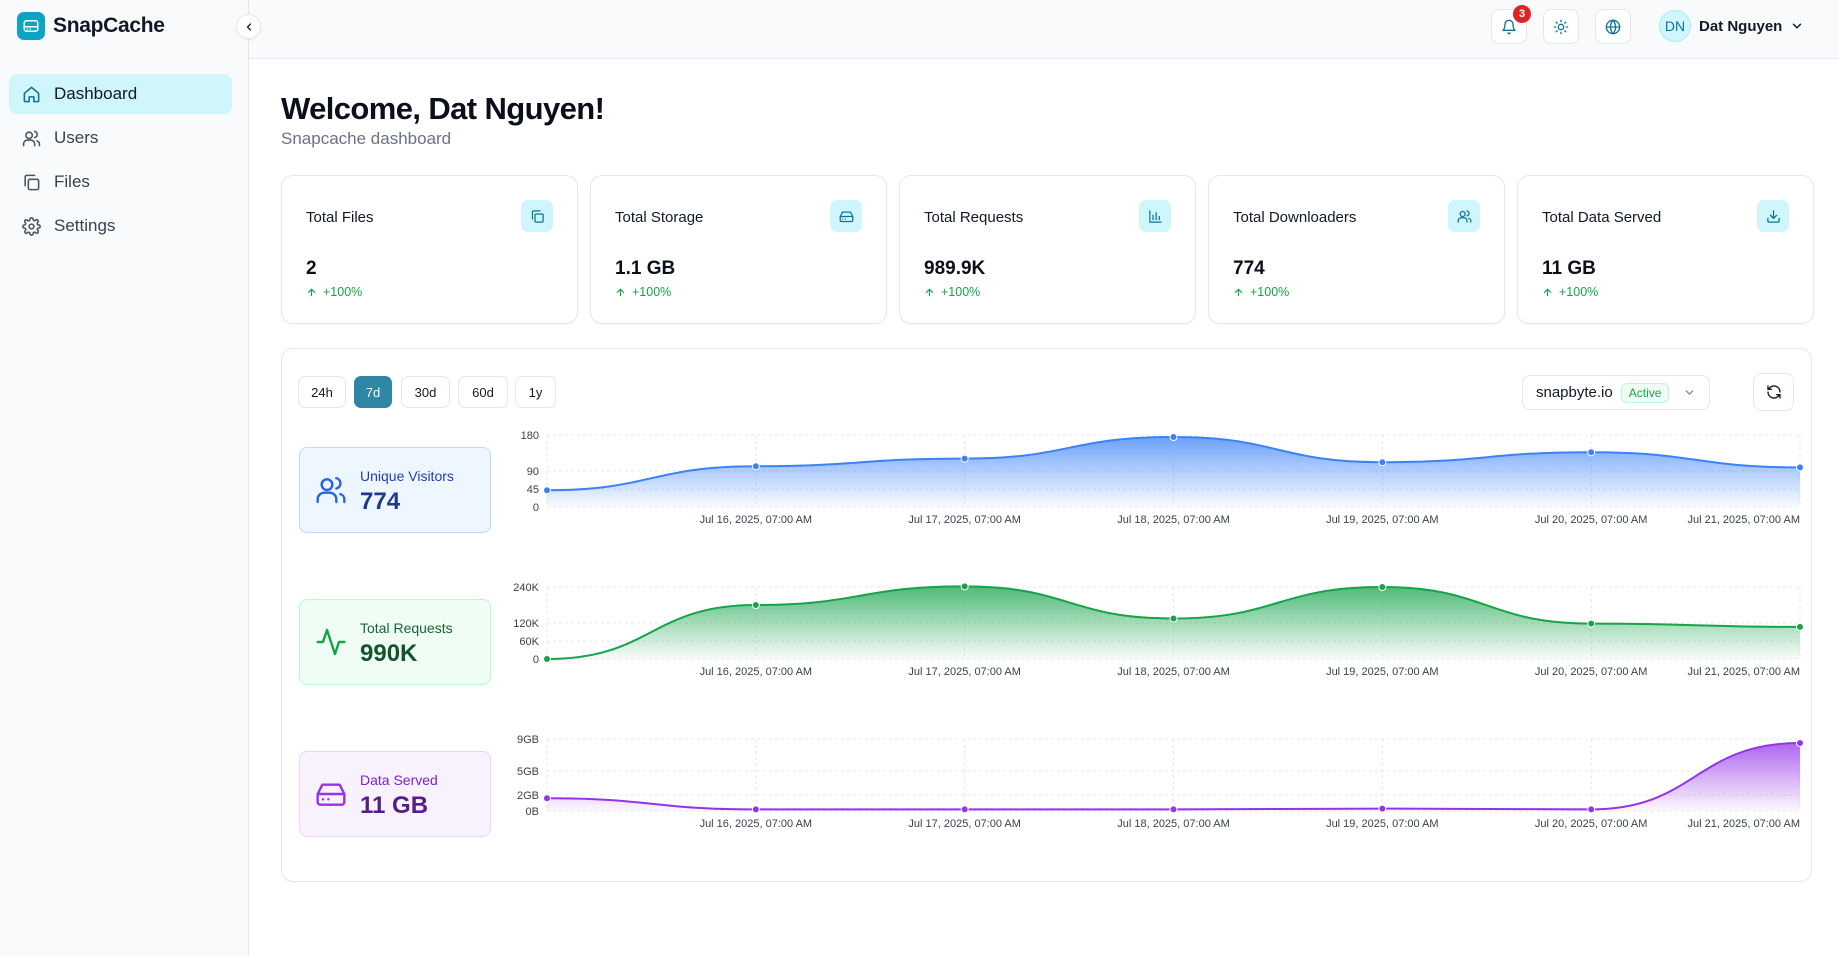  Describe the element at coordinates (124, 478) in the screenshot. I see `sidebar: SnapCache Dashboard Users Files Settings` at that location.